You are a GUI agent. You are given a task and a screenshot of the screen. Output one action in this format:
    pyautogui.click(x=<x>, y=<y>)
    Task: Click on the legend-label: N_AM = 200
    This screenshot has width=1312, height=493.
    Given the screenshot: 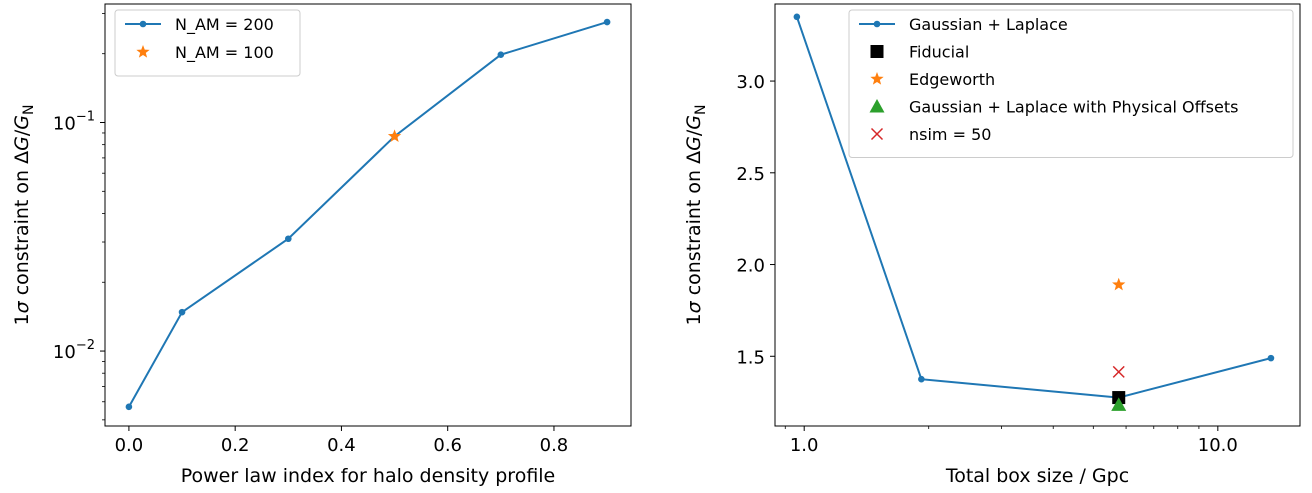 What is the action you would take?
    pyautogui.click(x=224, y=25)
    